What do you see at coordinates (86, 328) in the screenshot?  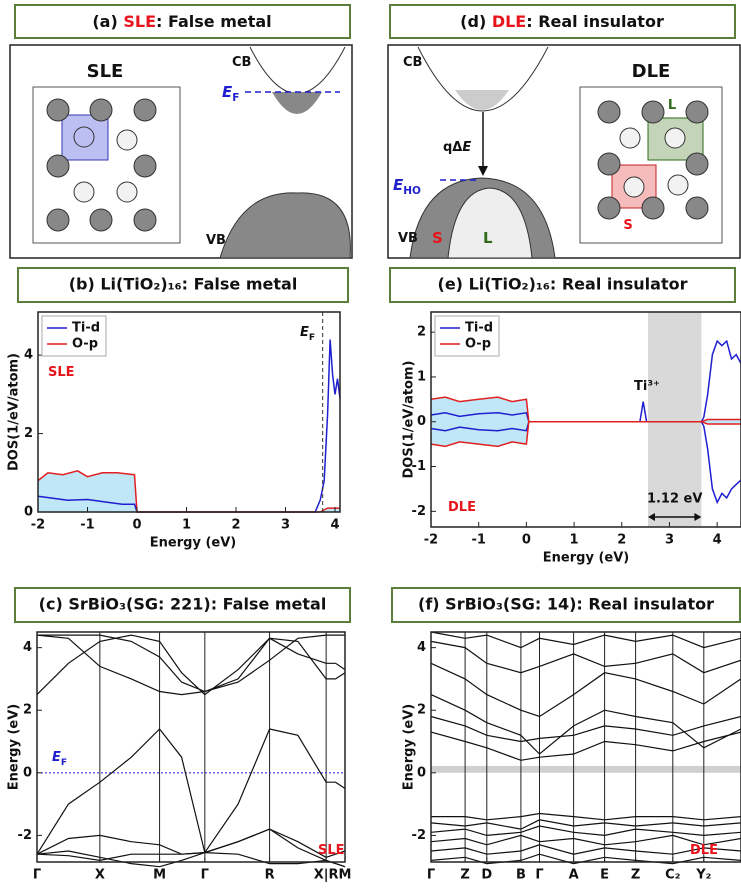 I see `legend-label: Ti-d` at bounding box center [86, 328].